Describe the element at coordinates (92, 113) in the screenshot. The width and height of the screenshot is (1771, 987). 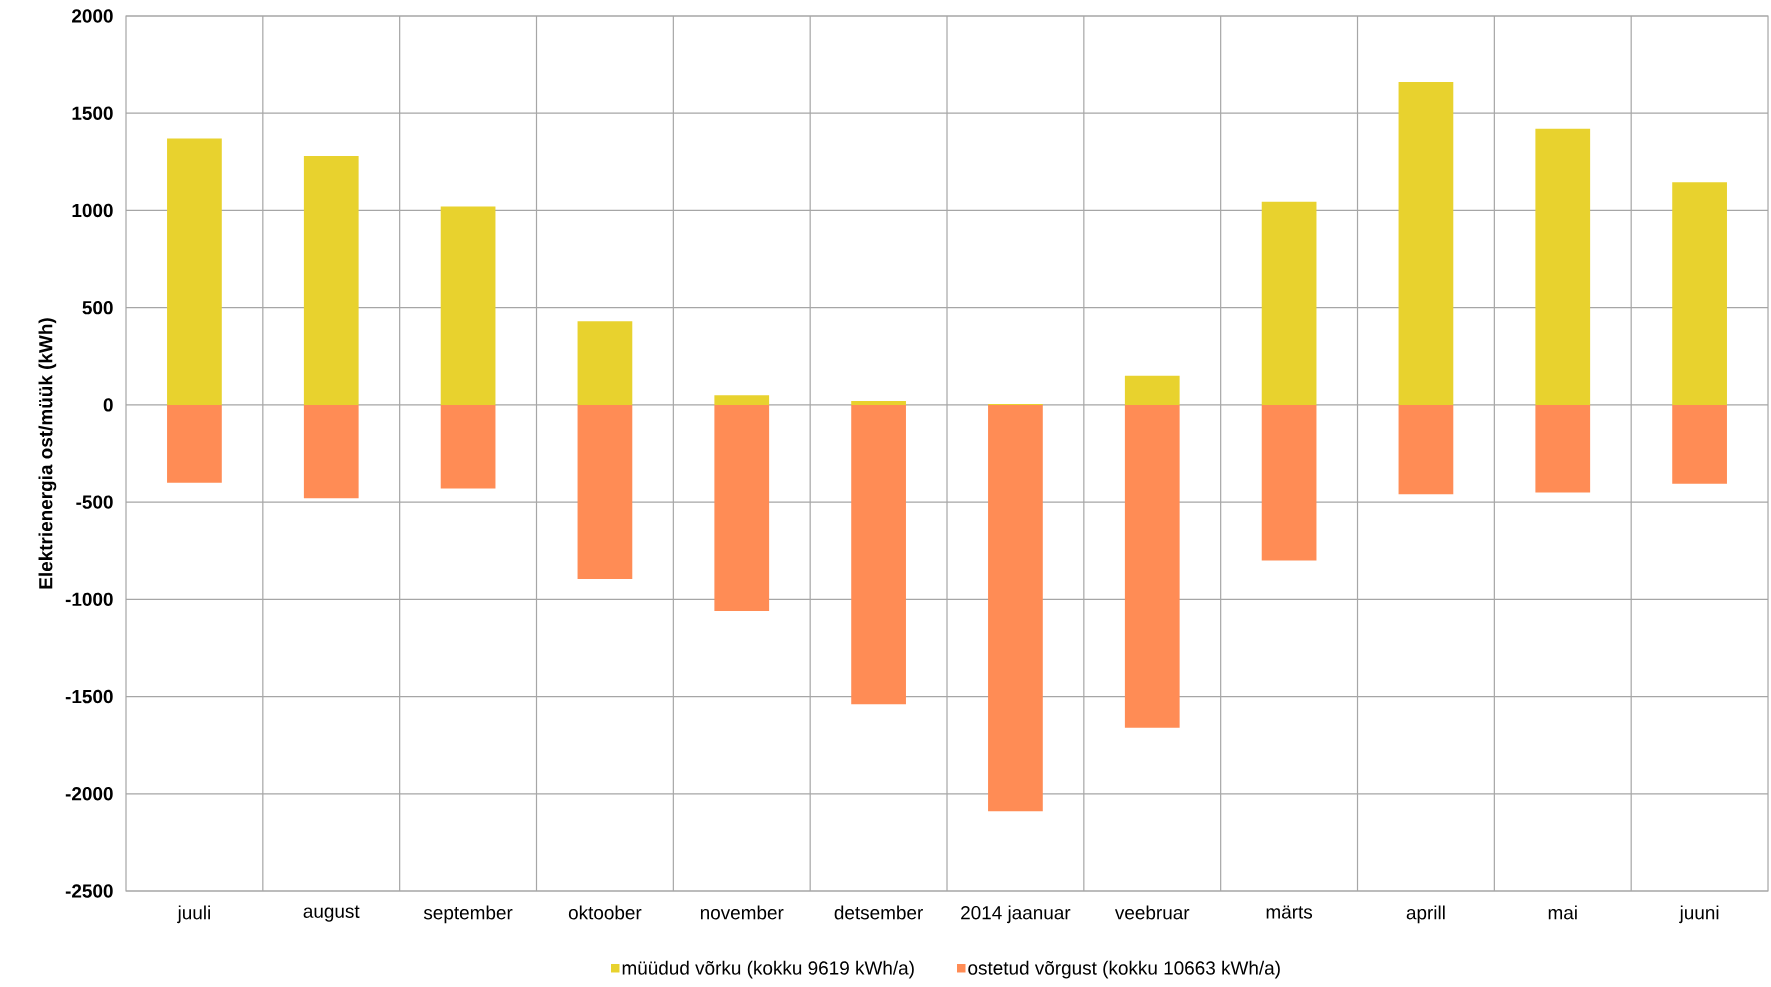
I see `y-tick-label: 1500` at that location.